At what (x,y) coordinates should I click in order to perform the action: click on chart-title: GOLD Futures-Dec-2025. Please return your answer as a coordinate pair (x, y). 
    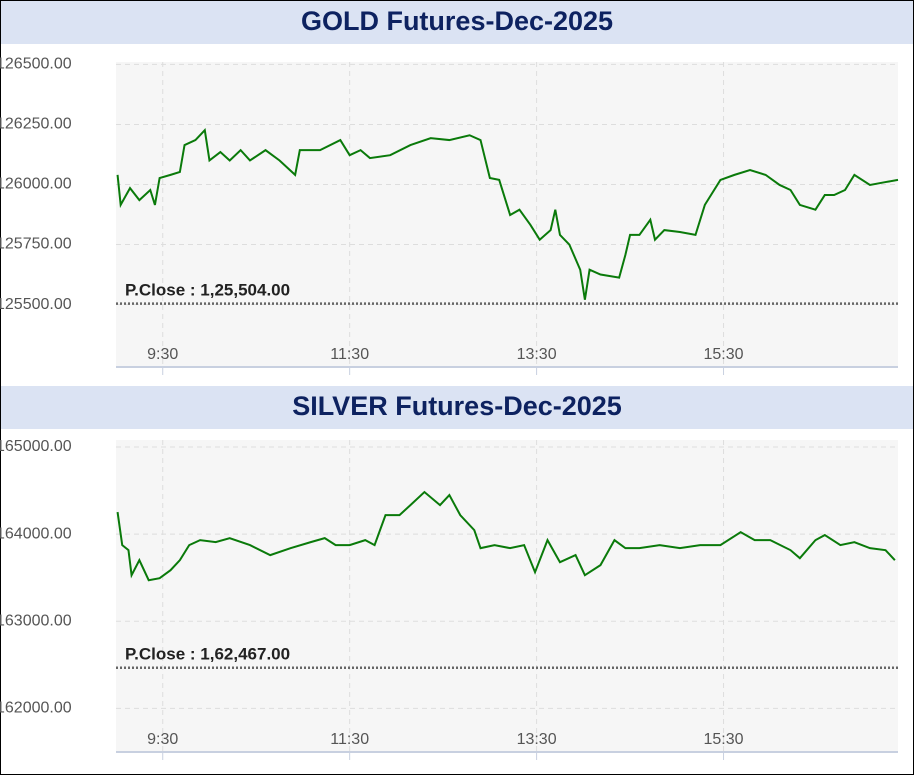
    Looking at the image, I should click on (457, 21).